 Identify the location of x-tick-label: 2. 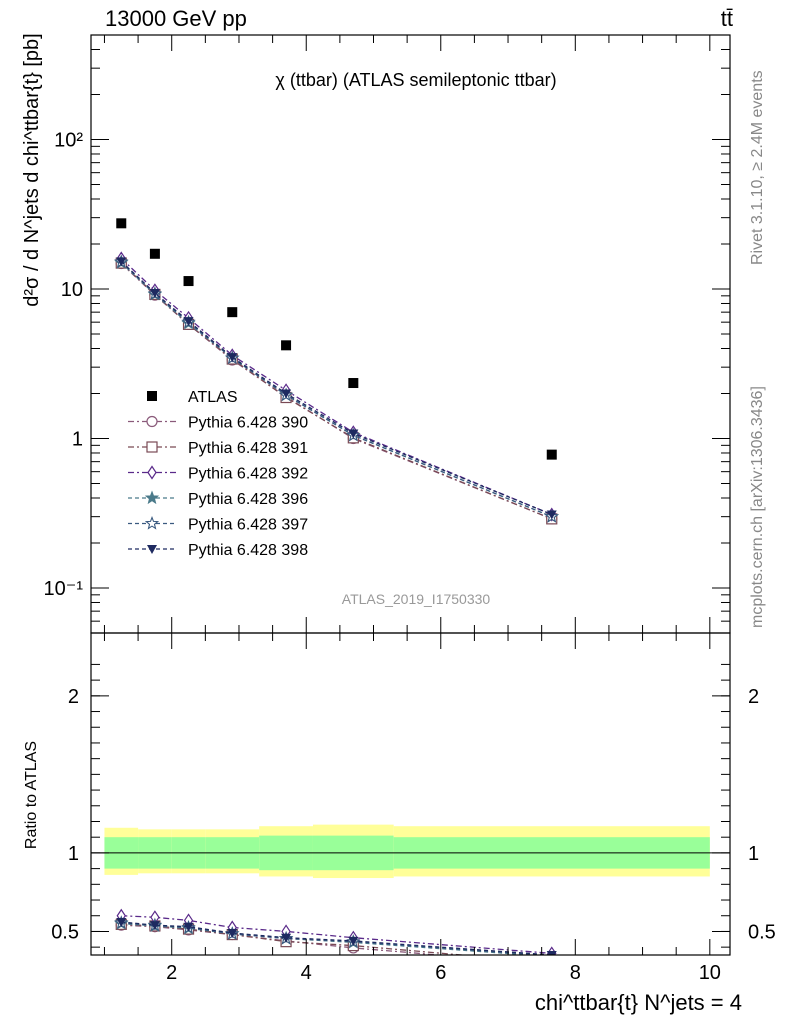
(171, 973).